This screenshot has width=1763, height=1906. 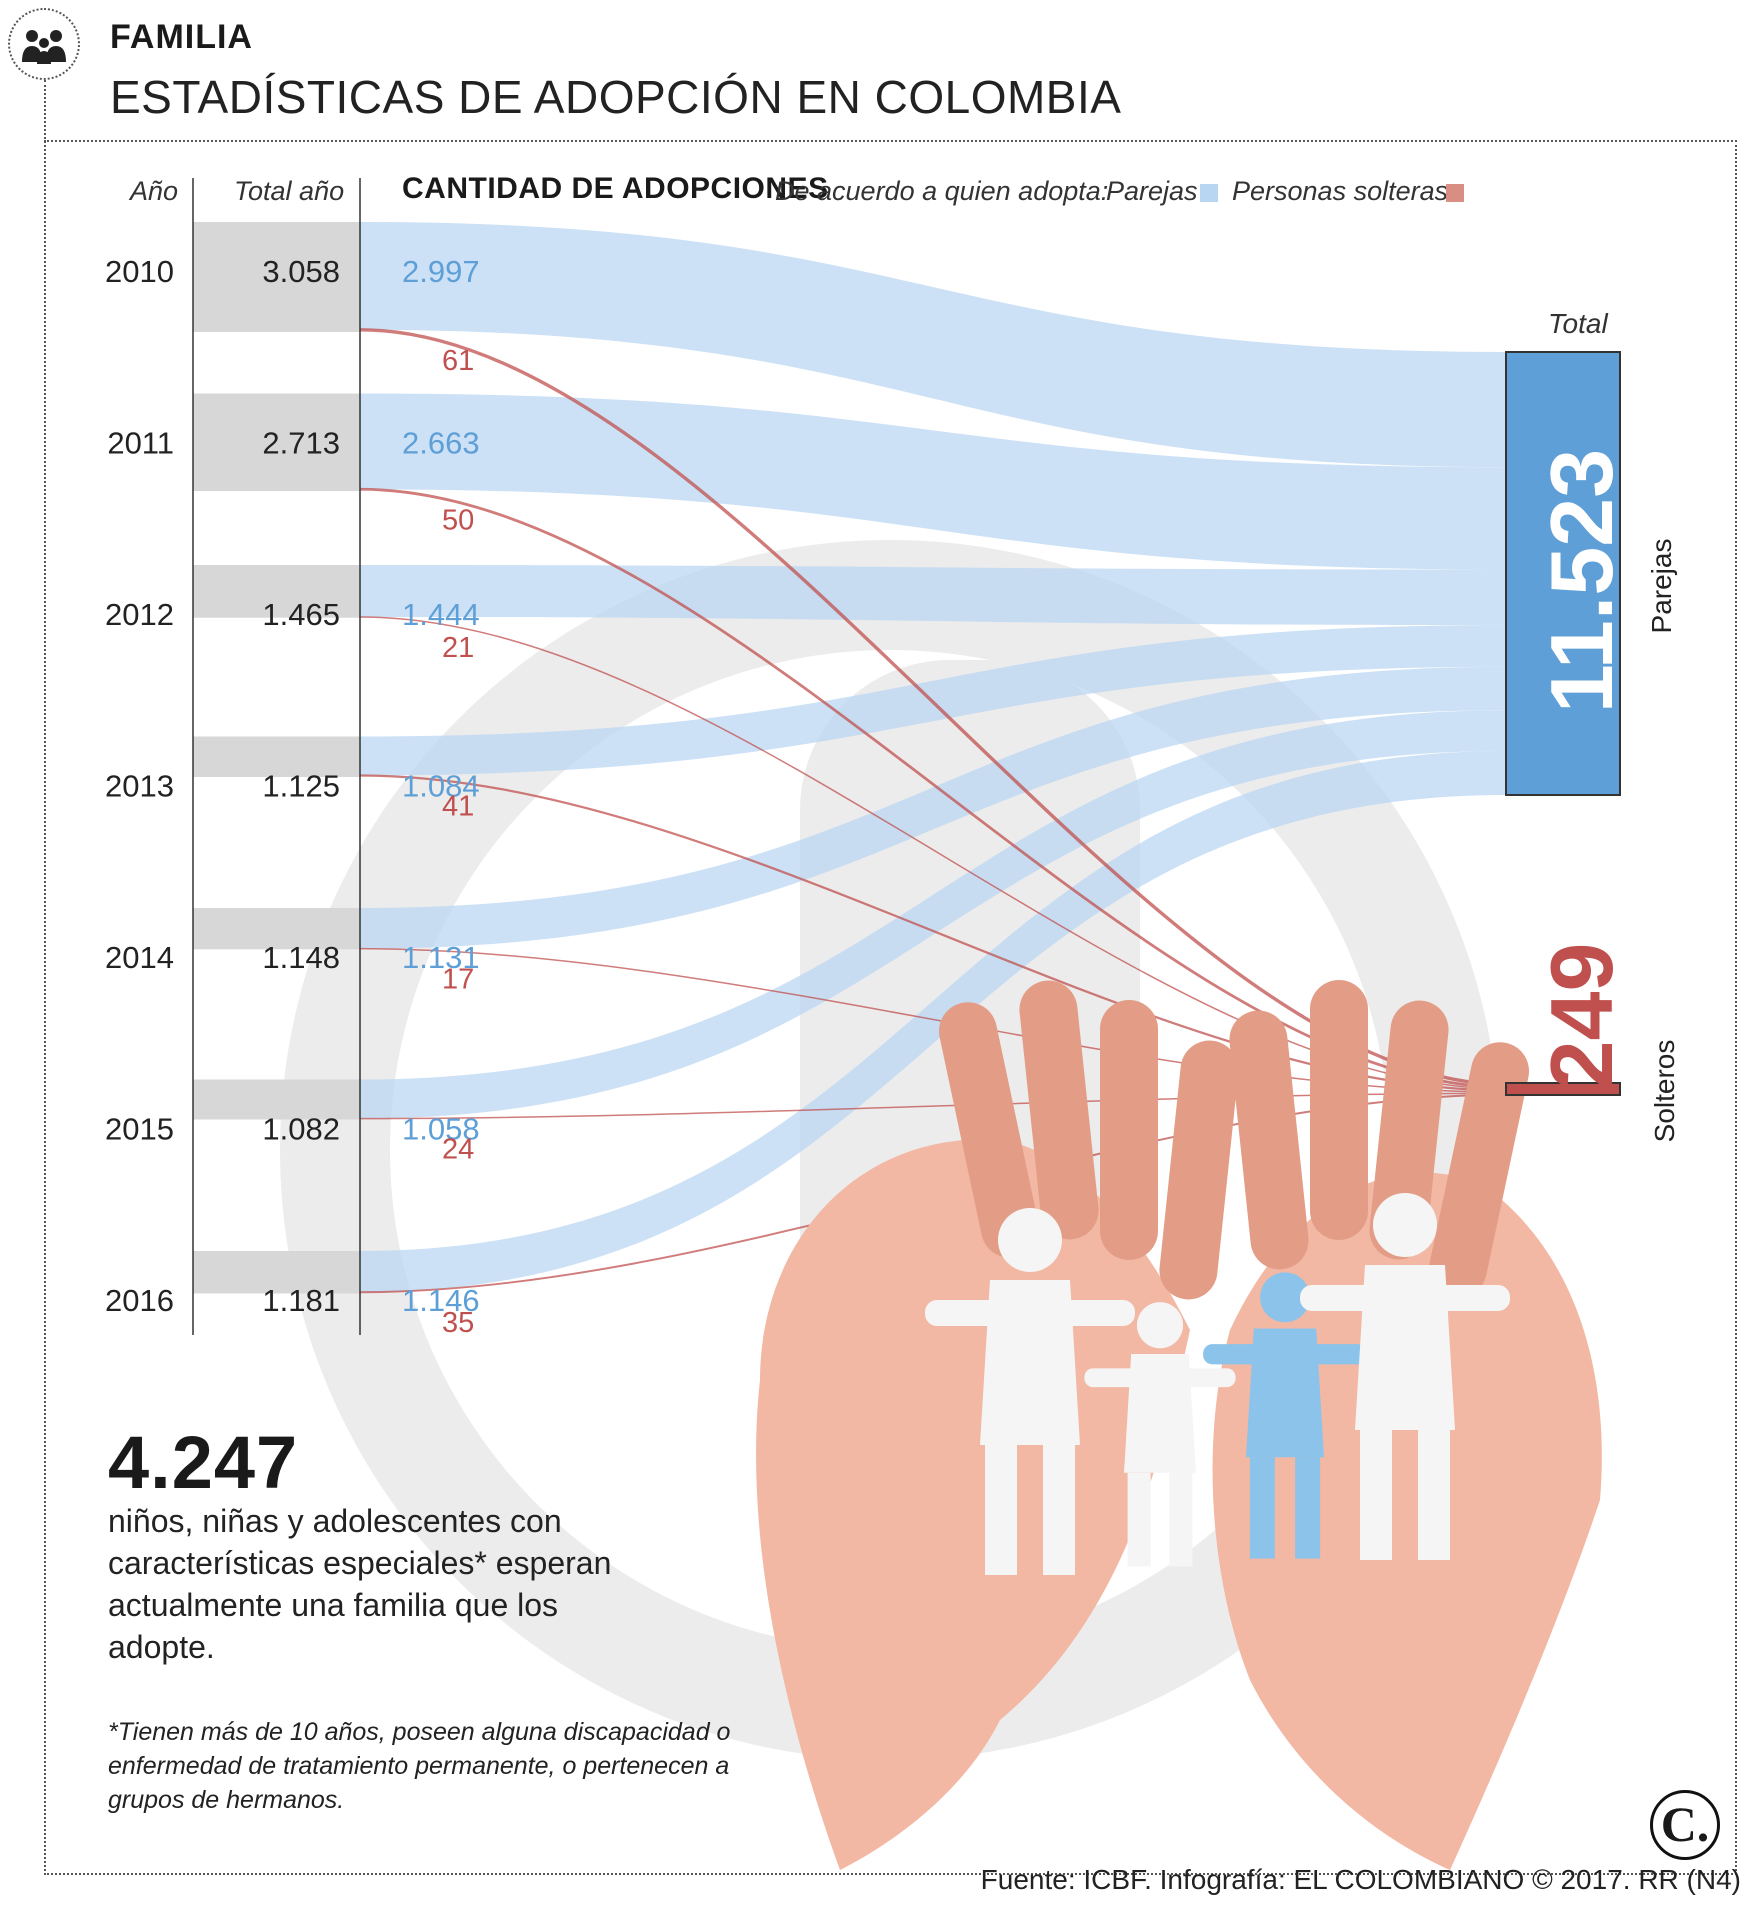 I want to click on year-label: 2012, so click(x=139, y=614).